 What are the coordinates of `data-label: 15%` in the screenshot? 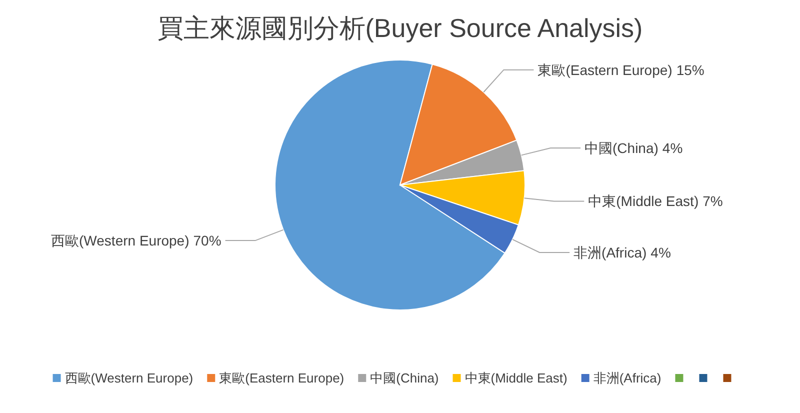 It's located at (690, 70).